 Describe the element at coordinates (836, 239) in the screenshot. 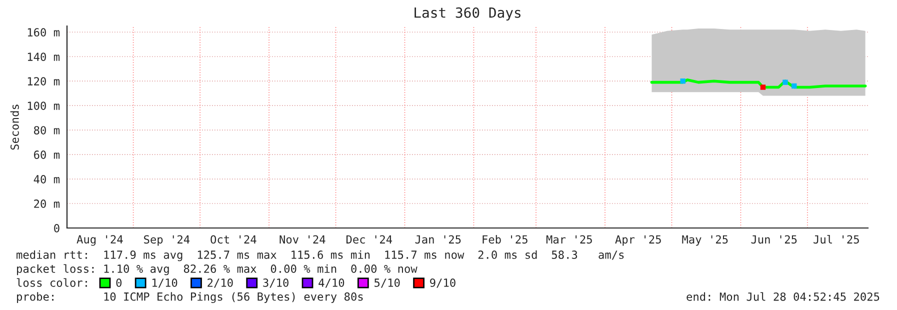

I see `x-tick-label: Jul '25` at that location.